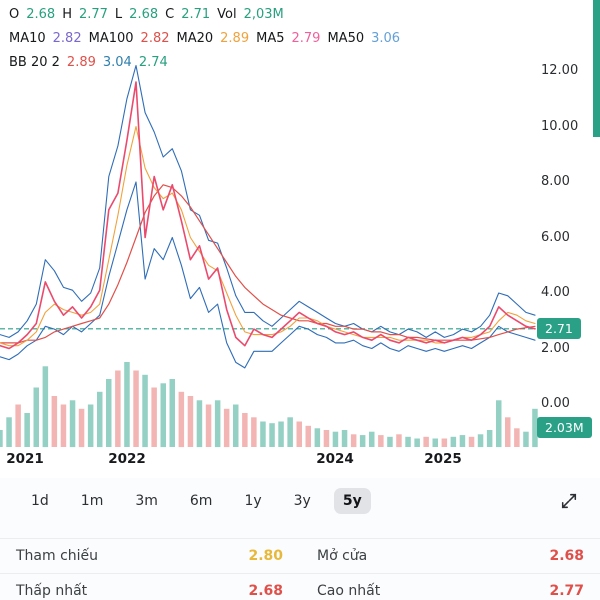 The width and height of the screenshot is (600, 600). I want to click on bollinger-upper-value: 3.04, so click(117, 62).